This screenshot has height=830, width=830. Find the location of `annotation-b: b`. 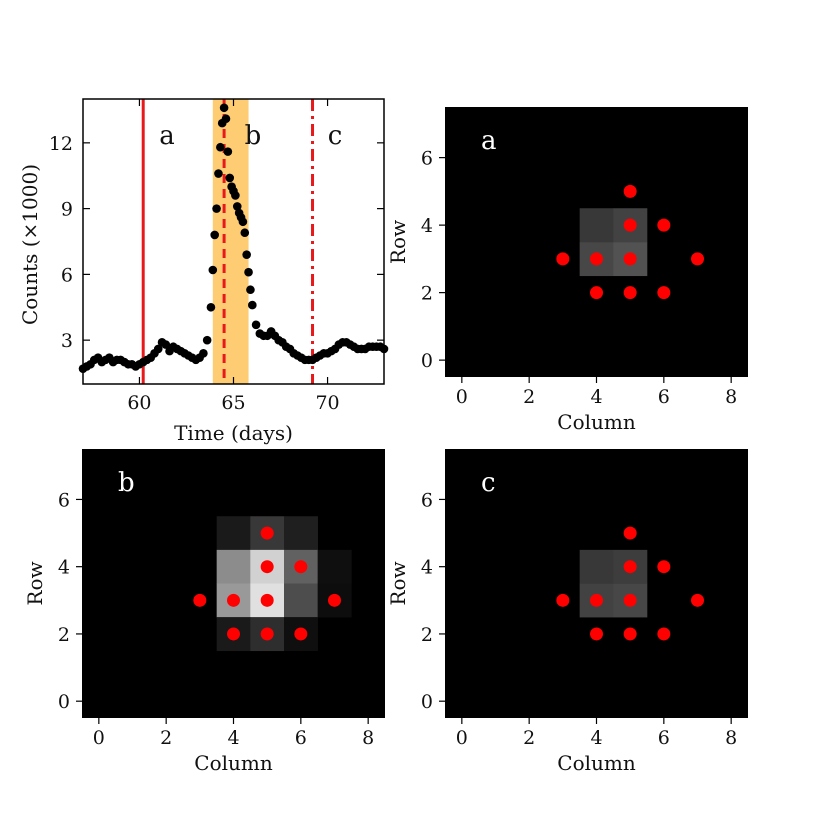

annotation-b: b is located at coordinates (253, 136).